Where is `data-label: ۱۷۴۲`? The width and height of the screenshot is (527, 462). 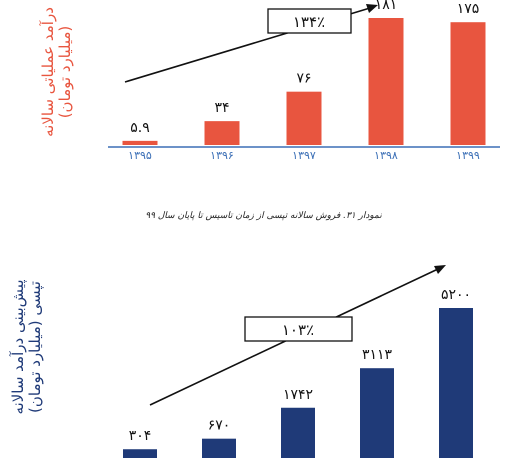
data-label: ۱۷۴۲ is located at coordinates (298, 395).